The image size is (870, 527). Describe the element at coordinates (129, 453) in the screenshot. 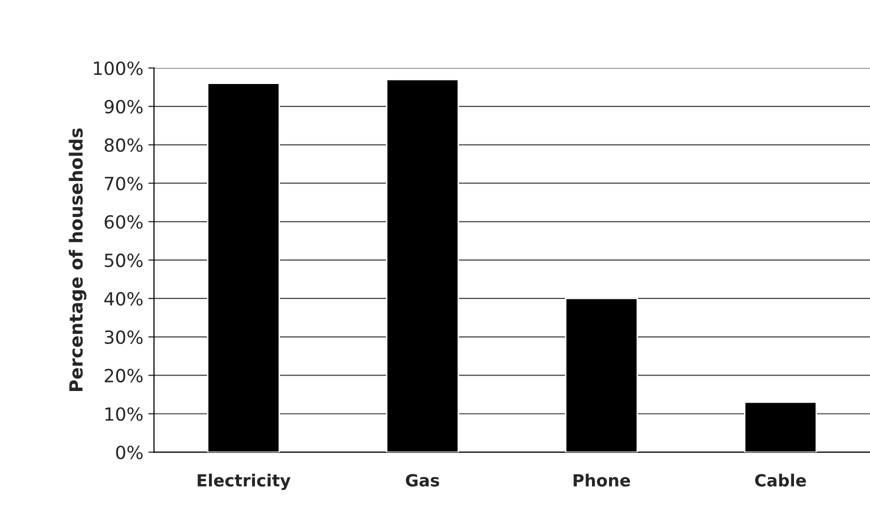

I see `y-tick-label: 0%` at that location.